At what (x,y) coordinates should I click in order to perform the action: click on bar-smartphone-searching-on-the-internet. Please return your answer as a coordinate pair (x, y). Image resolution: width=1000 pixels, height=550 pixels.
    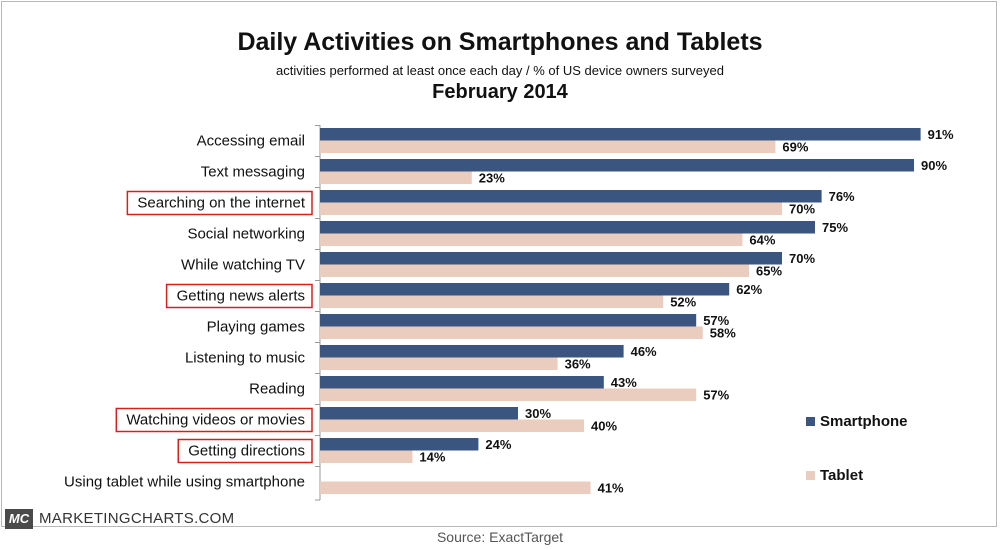
    Looking at the image, I should click on (571, 196).